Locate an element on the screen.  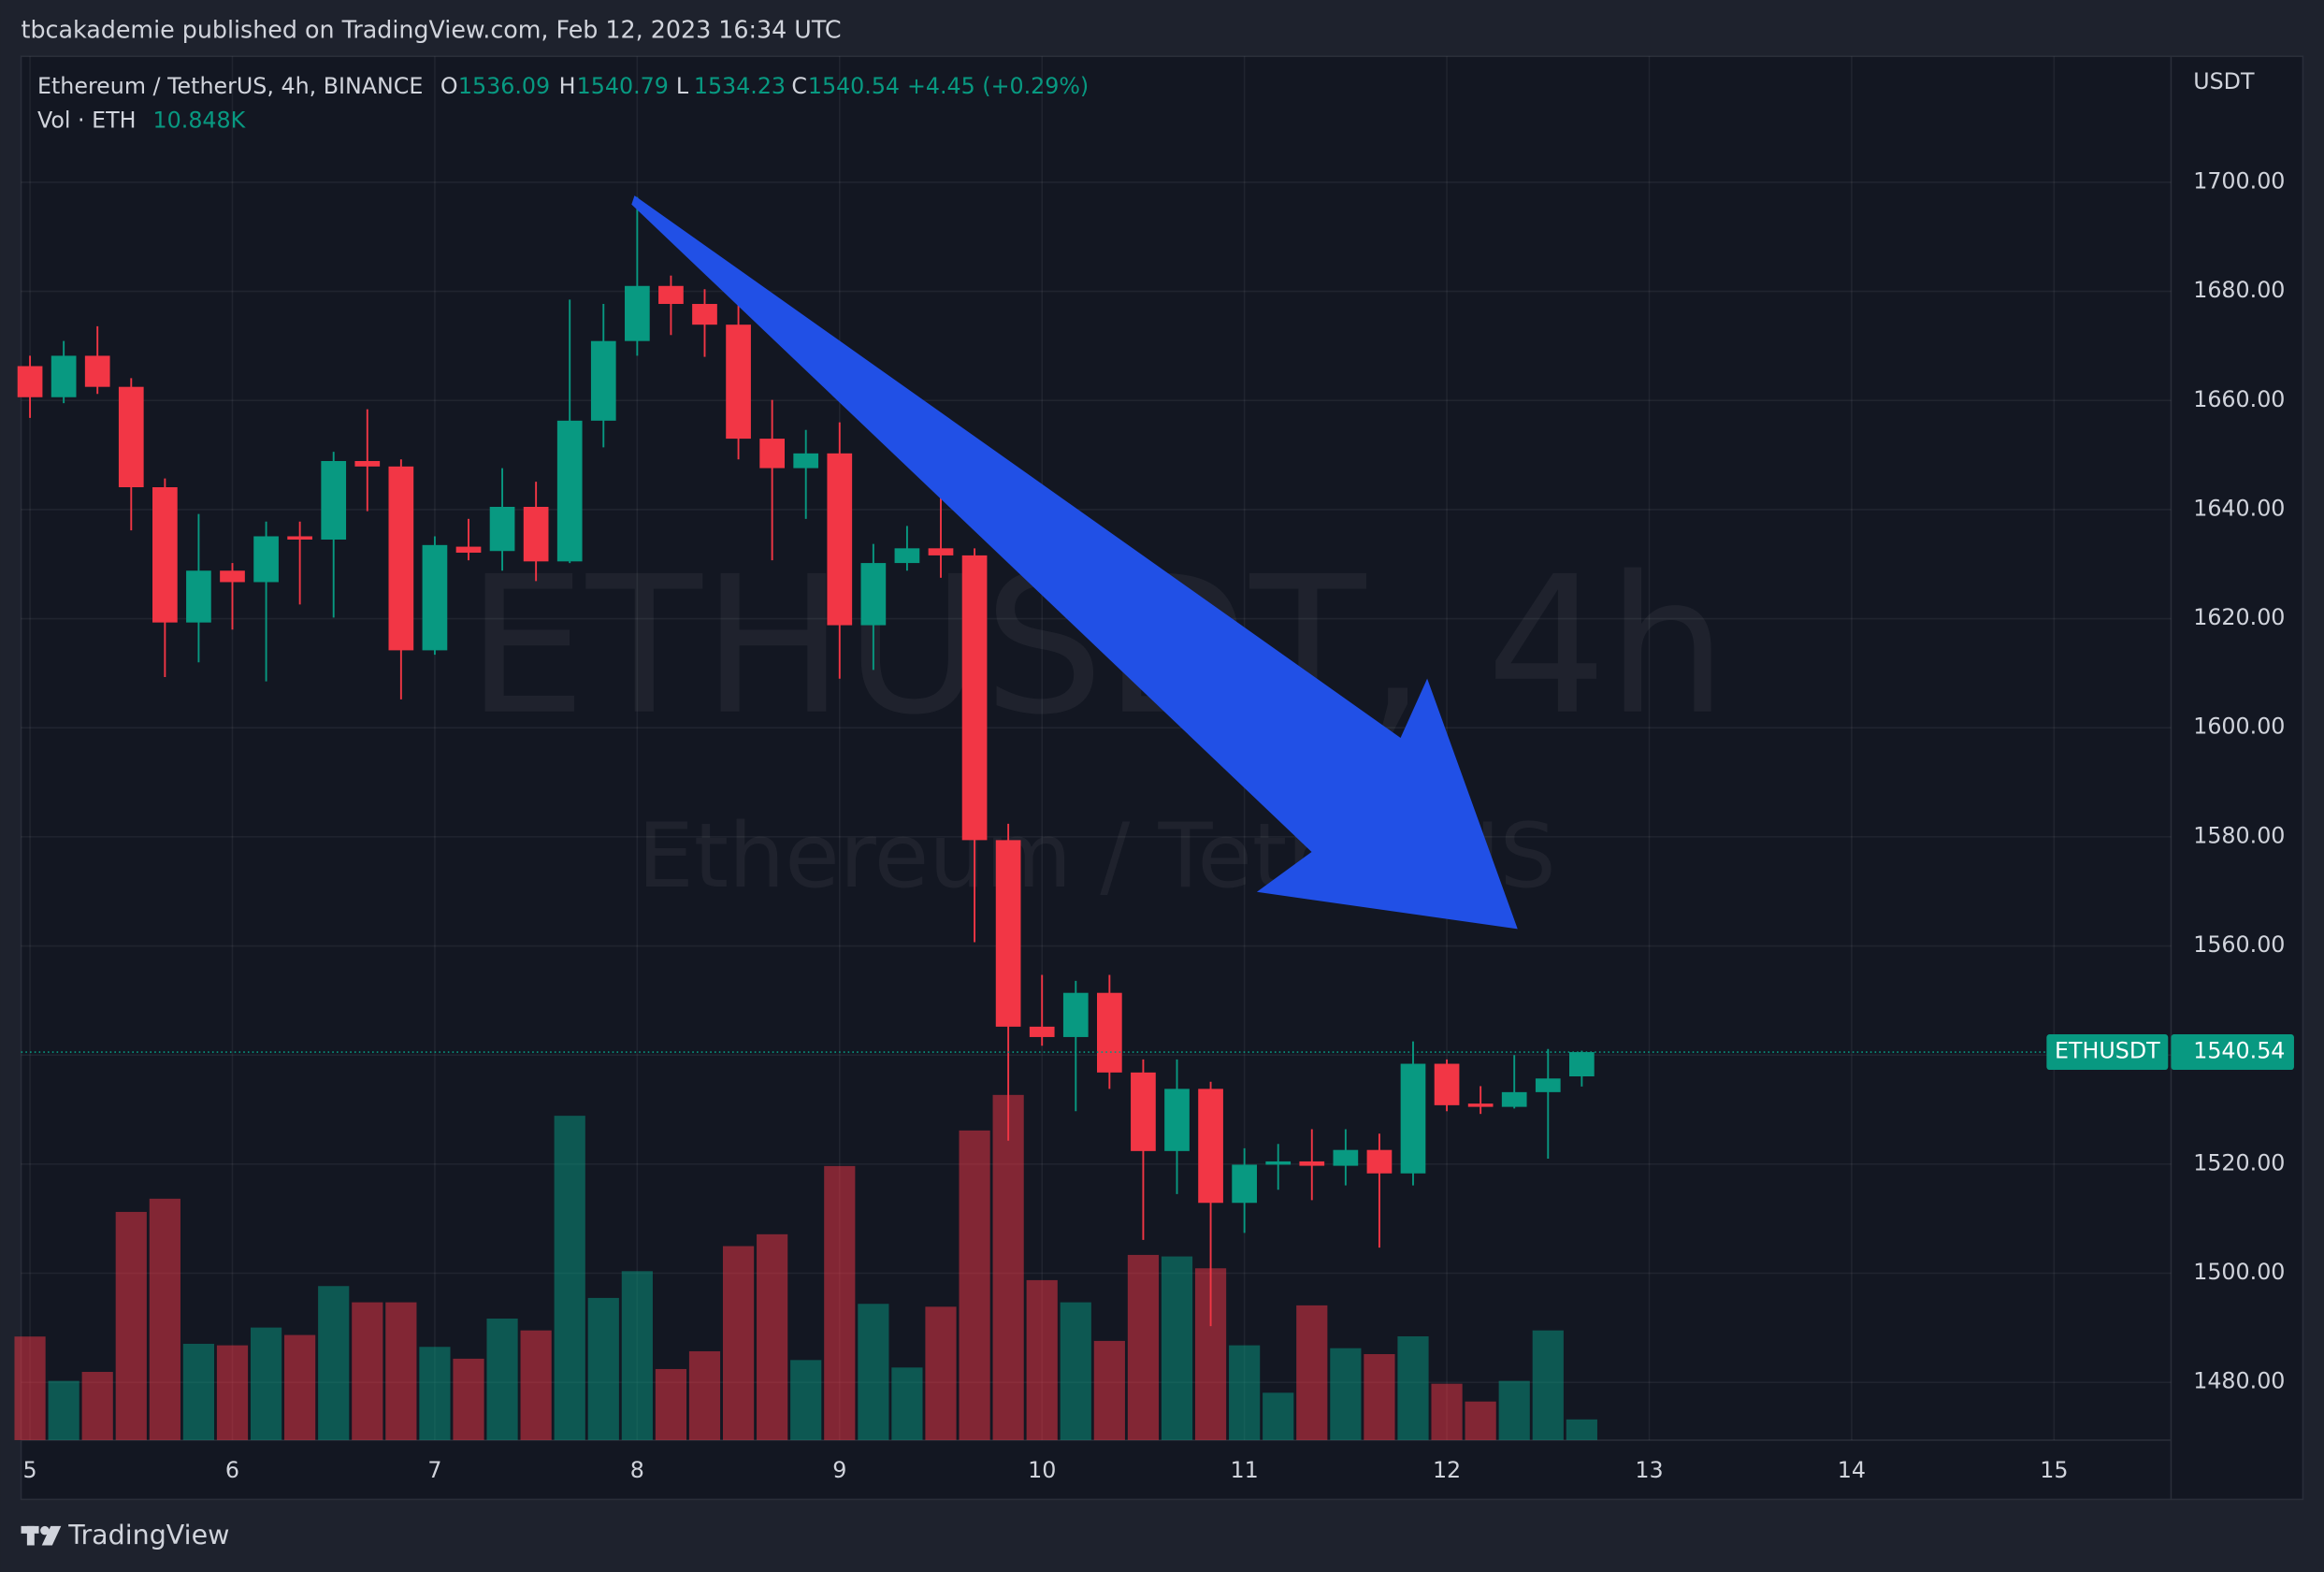
high-label: H is located at coordinates (567, 86).